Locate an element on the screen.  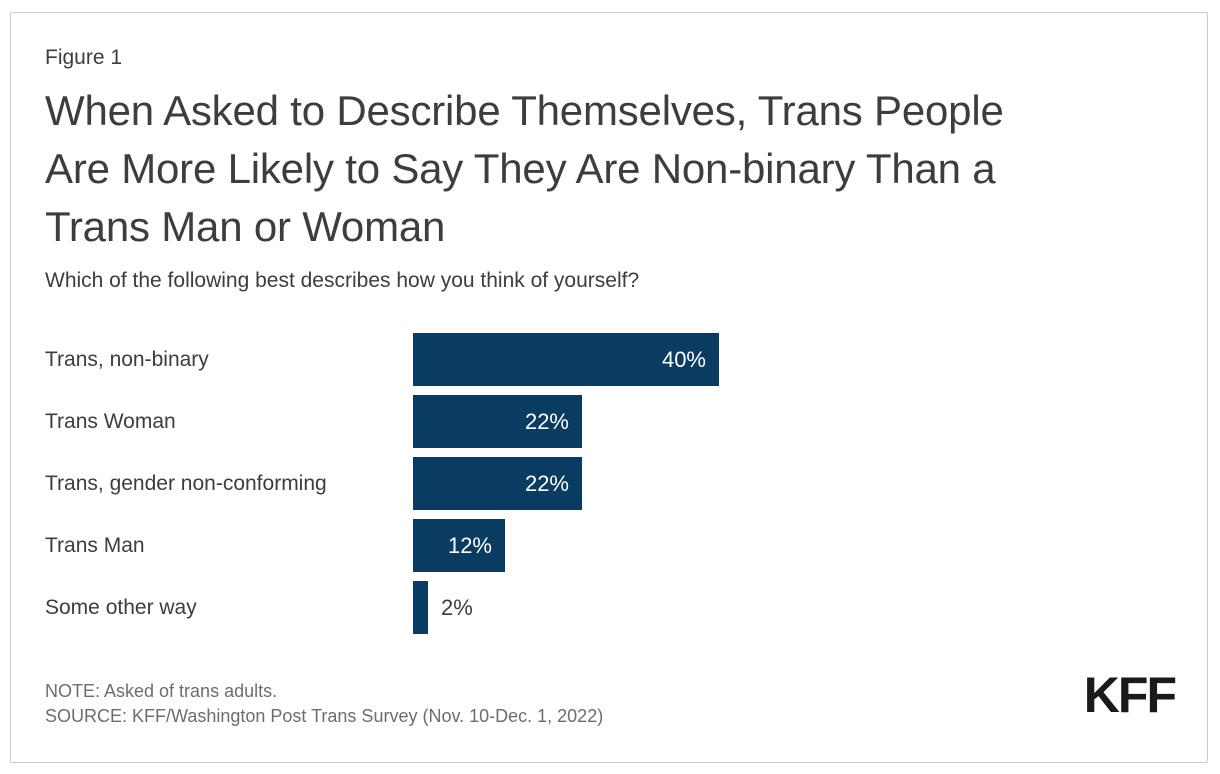
category-label: Some other way is located at coordinates (121, 607).